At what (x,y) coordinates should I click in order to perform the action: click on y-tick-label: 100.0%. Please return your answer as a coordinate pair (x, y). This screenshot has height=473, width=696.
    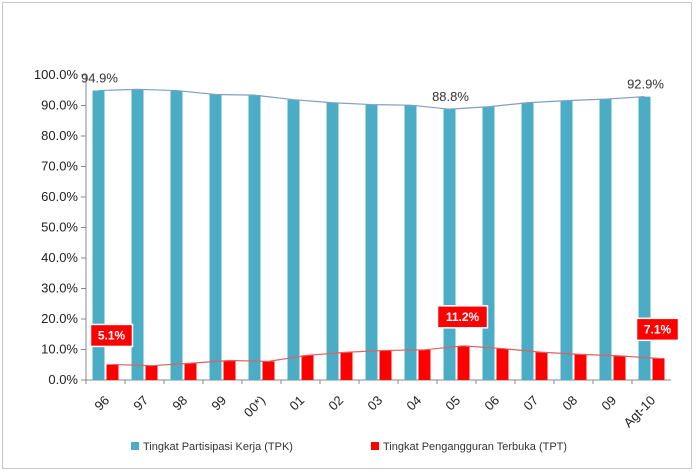
    Looking at the image, I should click on (56, 74).